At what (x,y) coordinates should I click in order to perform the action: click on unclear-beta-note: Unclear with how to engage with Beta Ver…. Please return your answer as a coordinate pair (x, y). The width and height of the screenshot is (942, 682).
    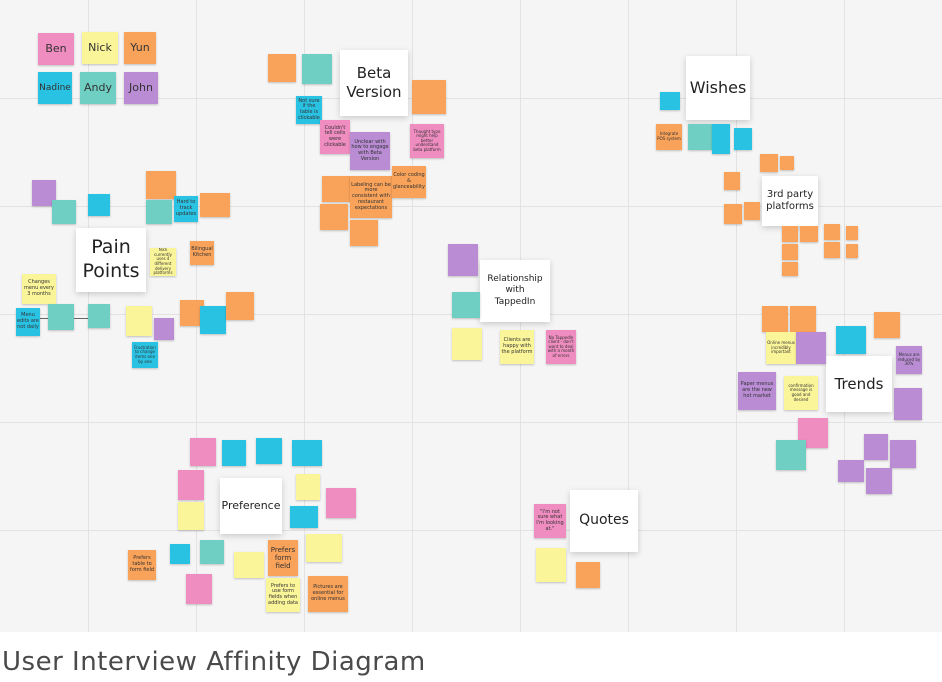
    Looking at the image, I should click on (370, 151).